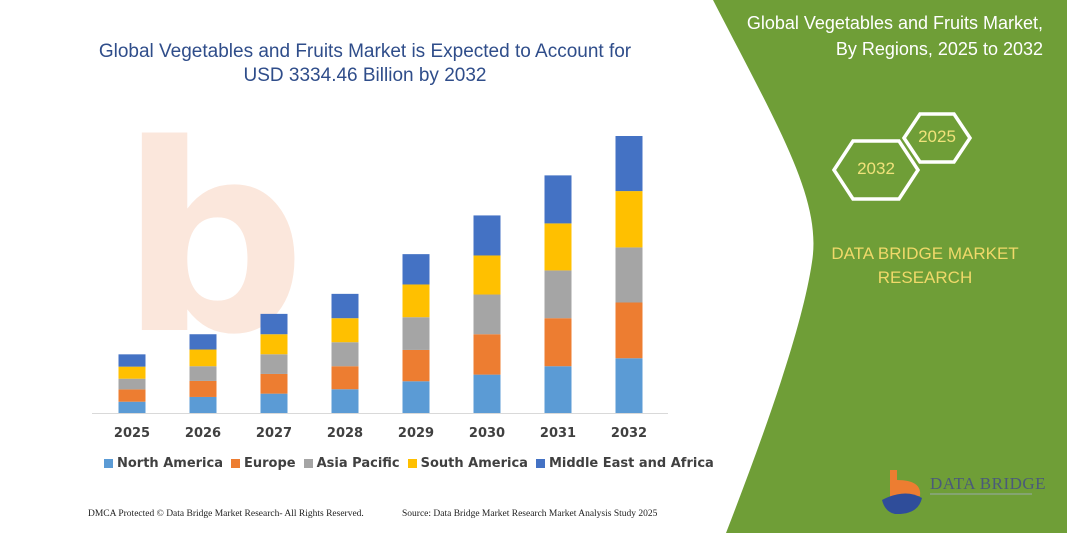 The width and height of the screenshot is (1067, 533). What do you see at coordinates (416, 433) in the screenshot?
I see `x-tick-label: 2029` at bounding box center [416, 433].